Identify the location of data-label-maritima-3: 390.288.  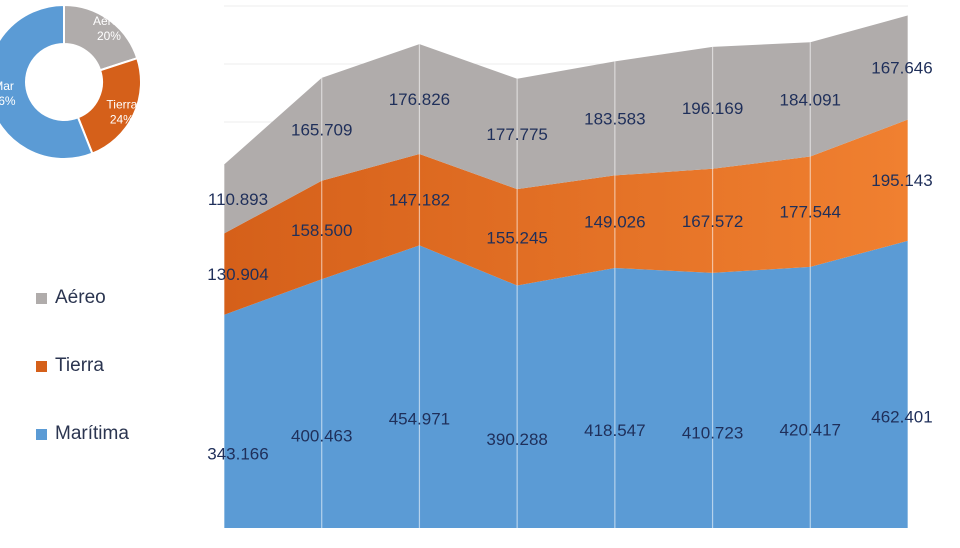
(516, 439).